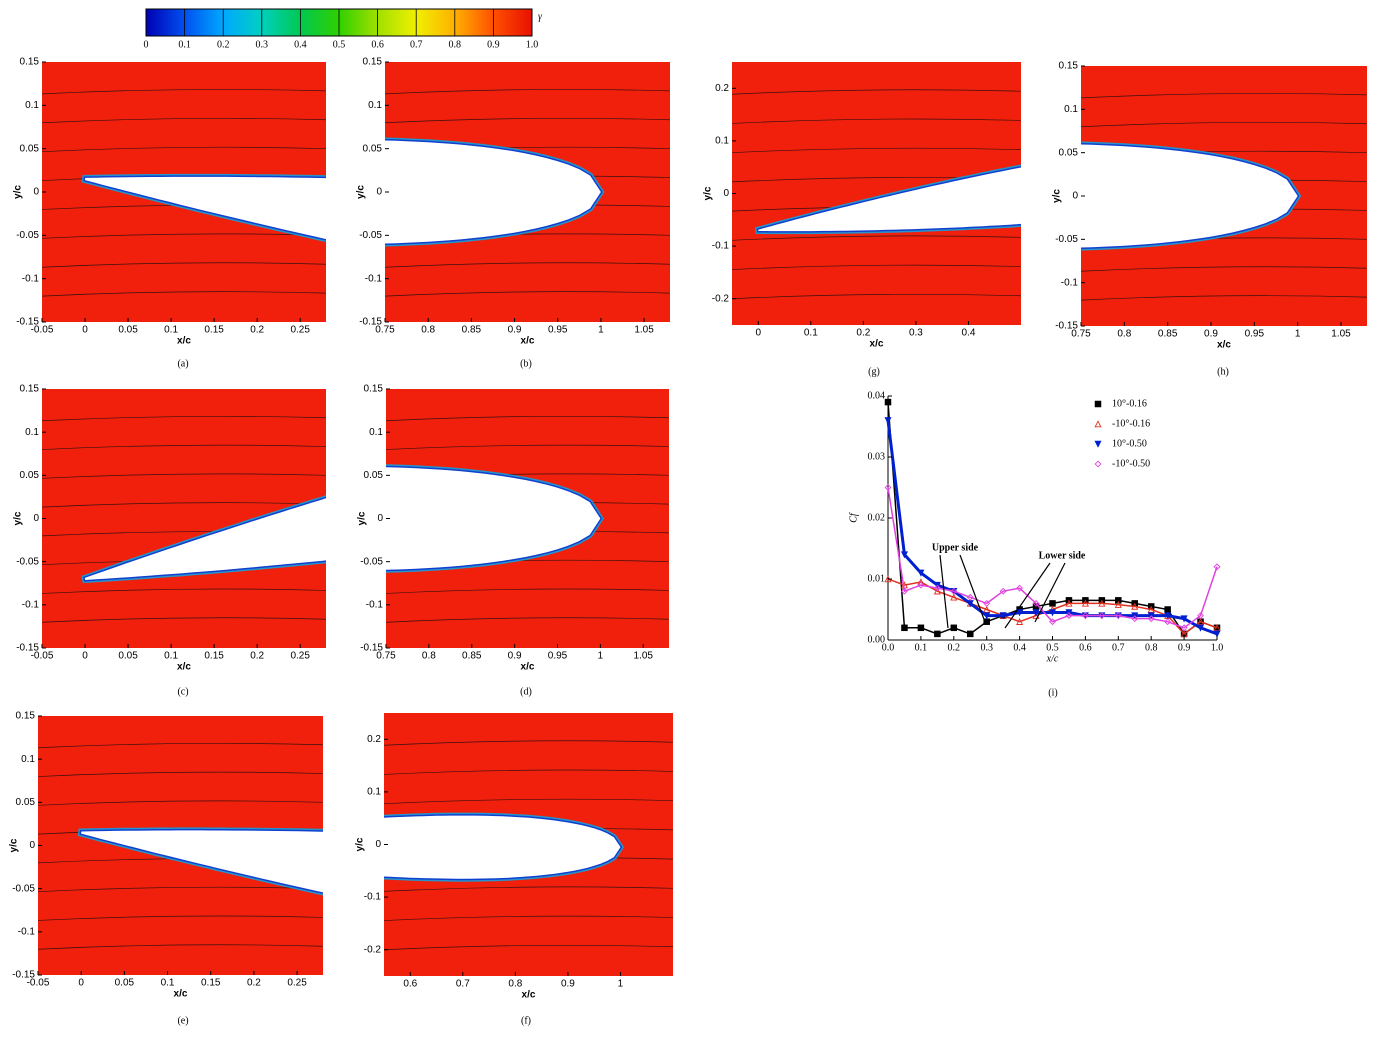  I want to click on colorbar-tick-label: 0.2, so click(223, 44).